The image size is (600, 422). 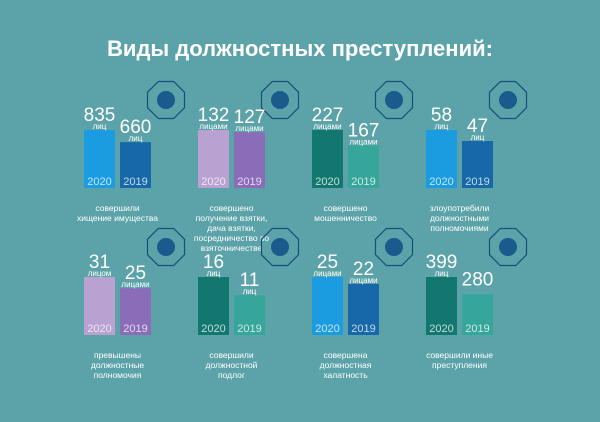 What do you see at coordinates (364, 130) in the screenshot?
I see `value-label: 167` at bounding box center [364, 130].